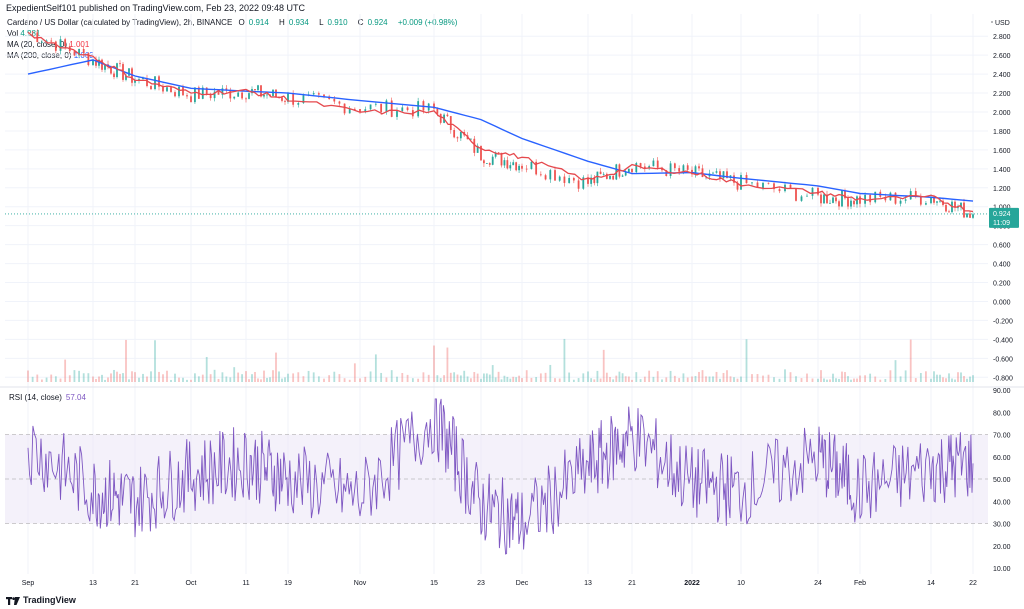 The image size is (1024, 609). I want to click on legend-ma20-row: MA (20, close, 0) 1.001, so click(48, 44).